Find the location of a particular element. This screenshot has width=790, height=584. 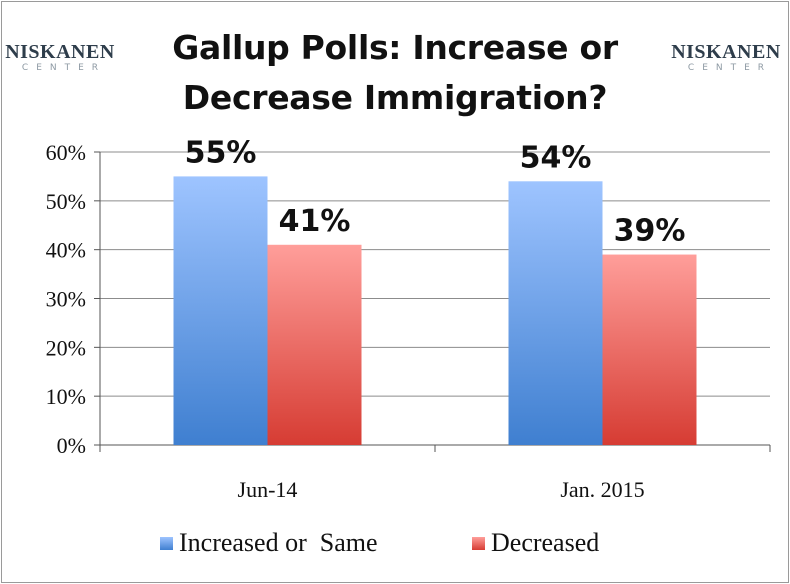

legend-item-increased: Increased or Same is located at coordinates (269, 543).